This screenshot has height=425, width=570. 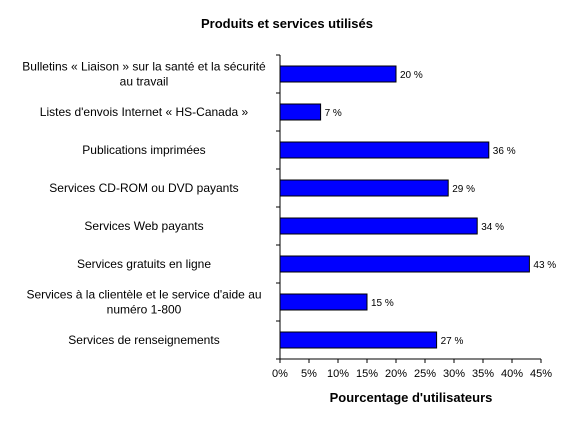 What do you see at coordinates (396, 374) in the screenshot?
I see `x-tick-label-4: 20%` at bounding box center [396, 374].